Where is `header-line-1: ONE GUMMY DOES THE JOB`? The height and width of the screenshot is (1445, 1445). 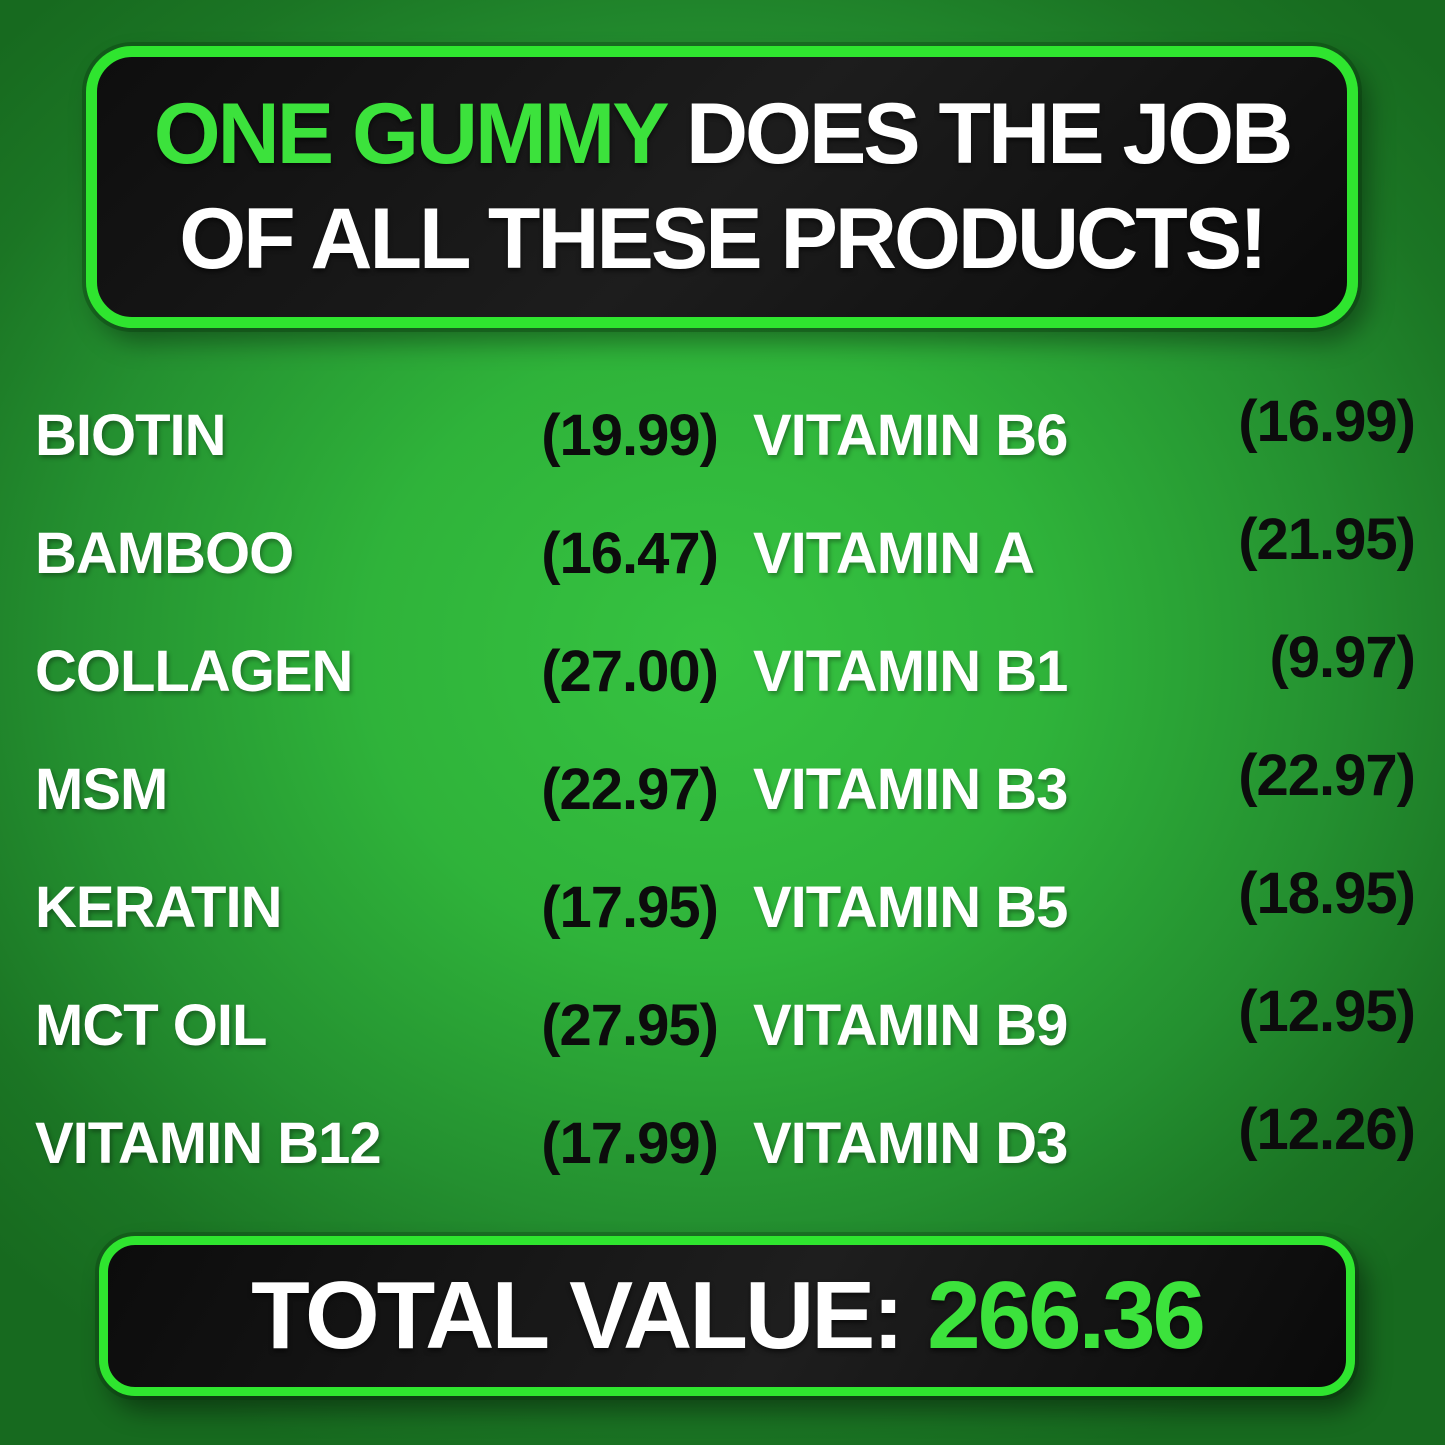 header-line-1: ONE GUMMY DOES THE JOB is located at coordinates (723, 134).